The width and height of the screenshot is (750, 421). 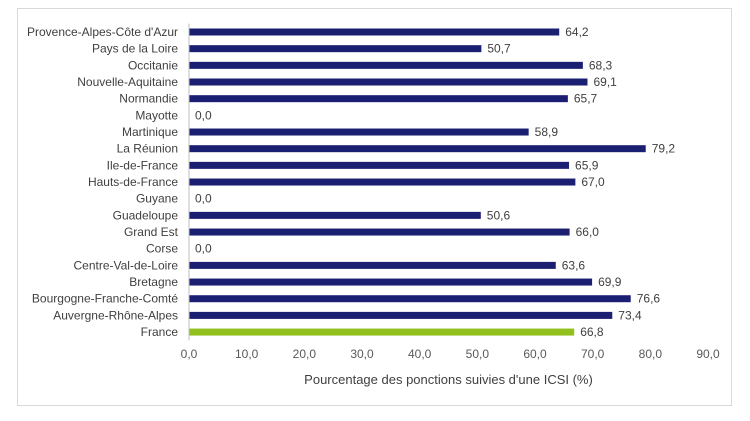 I want to click on x-tick-label: 30,0, so click(x=362, y=354).